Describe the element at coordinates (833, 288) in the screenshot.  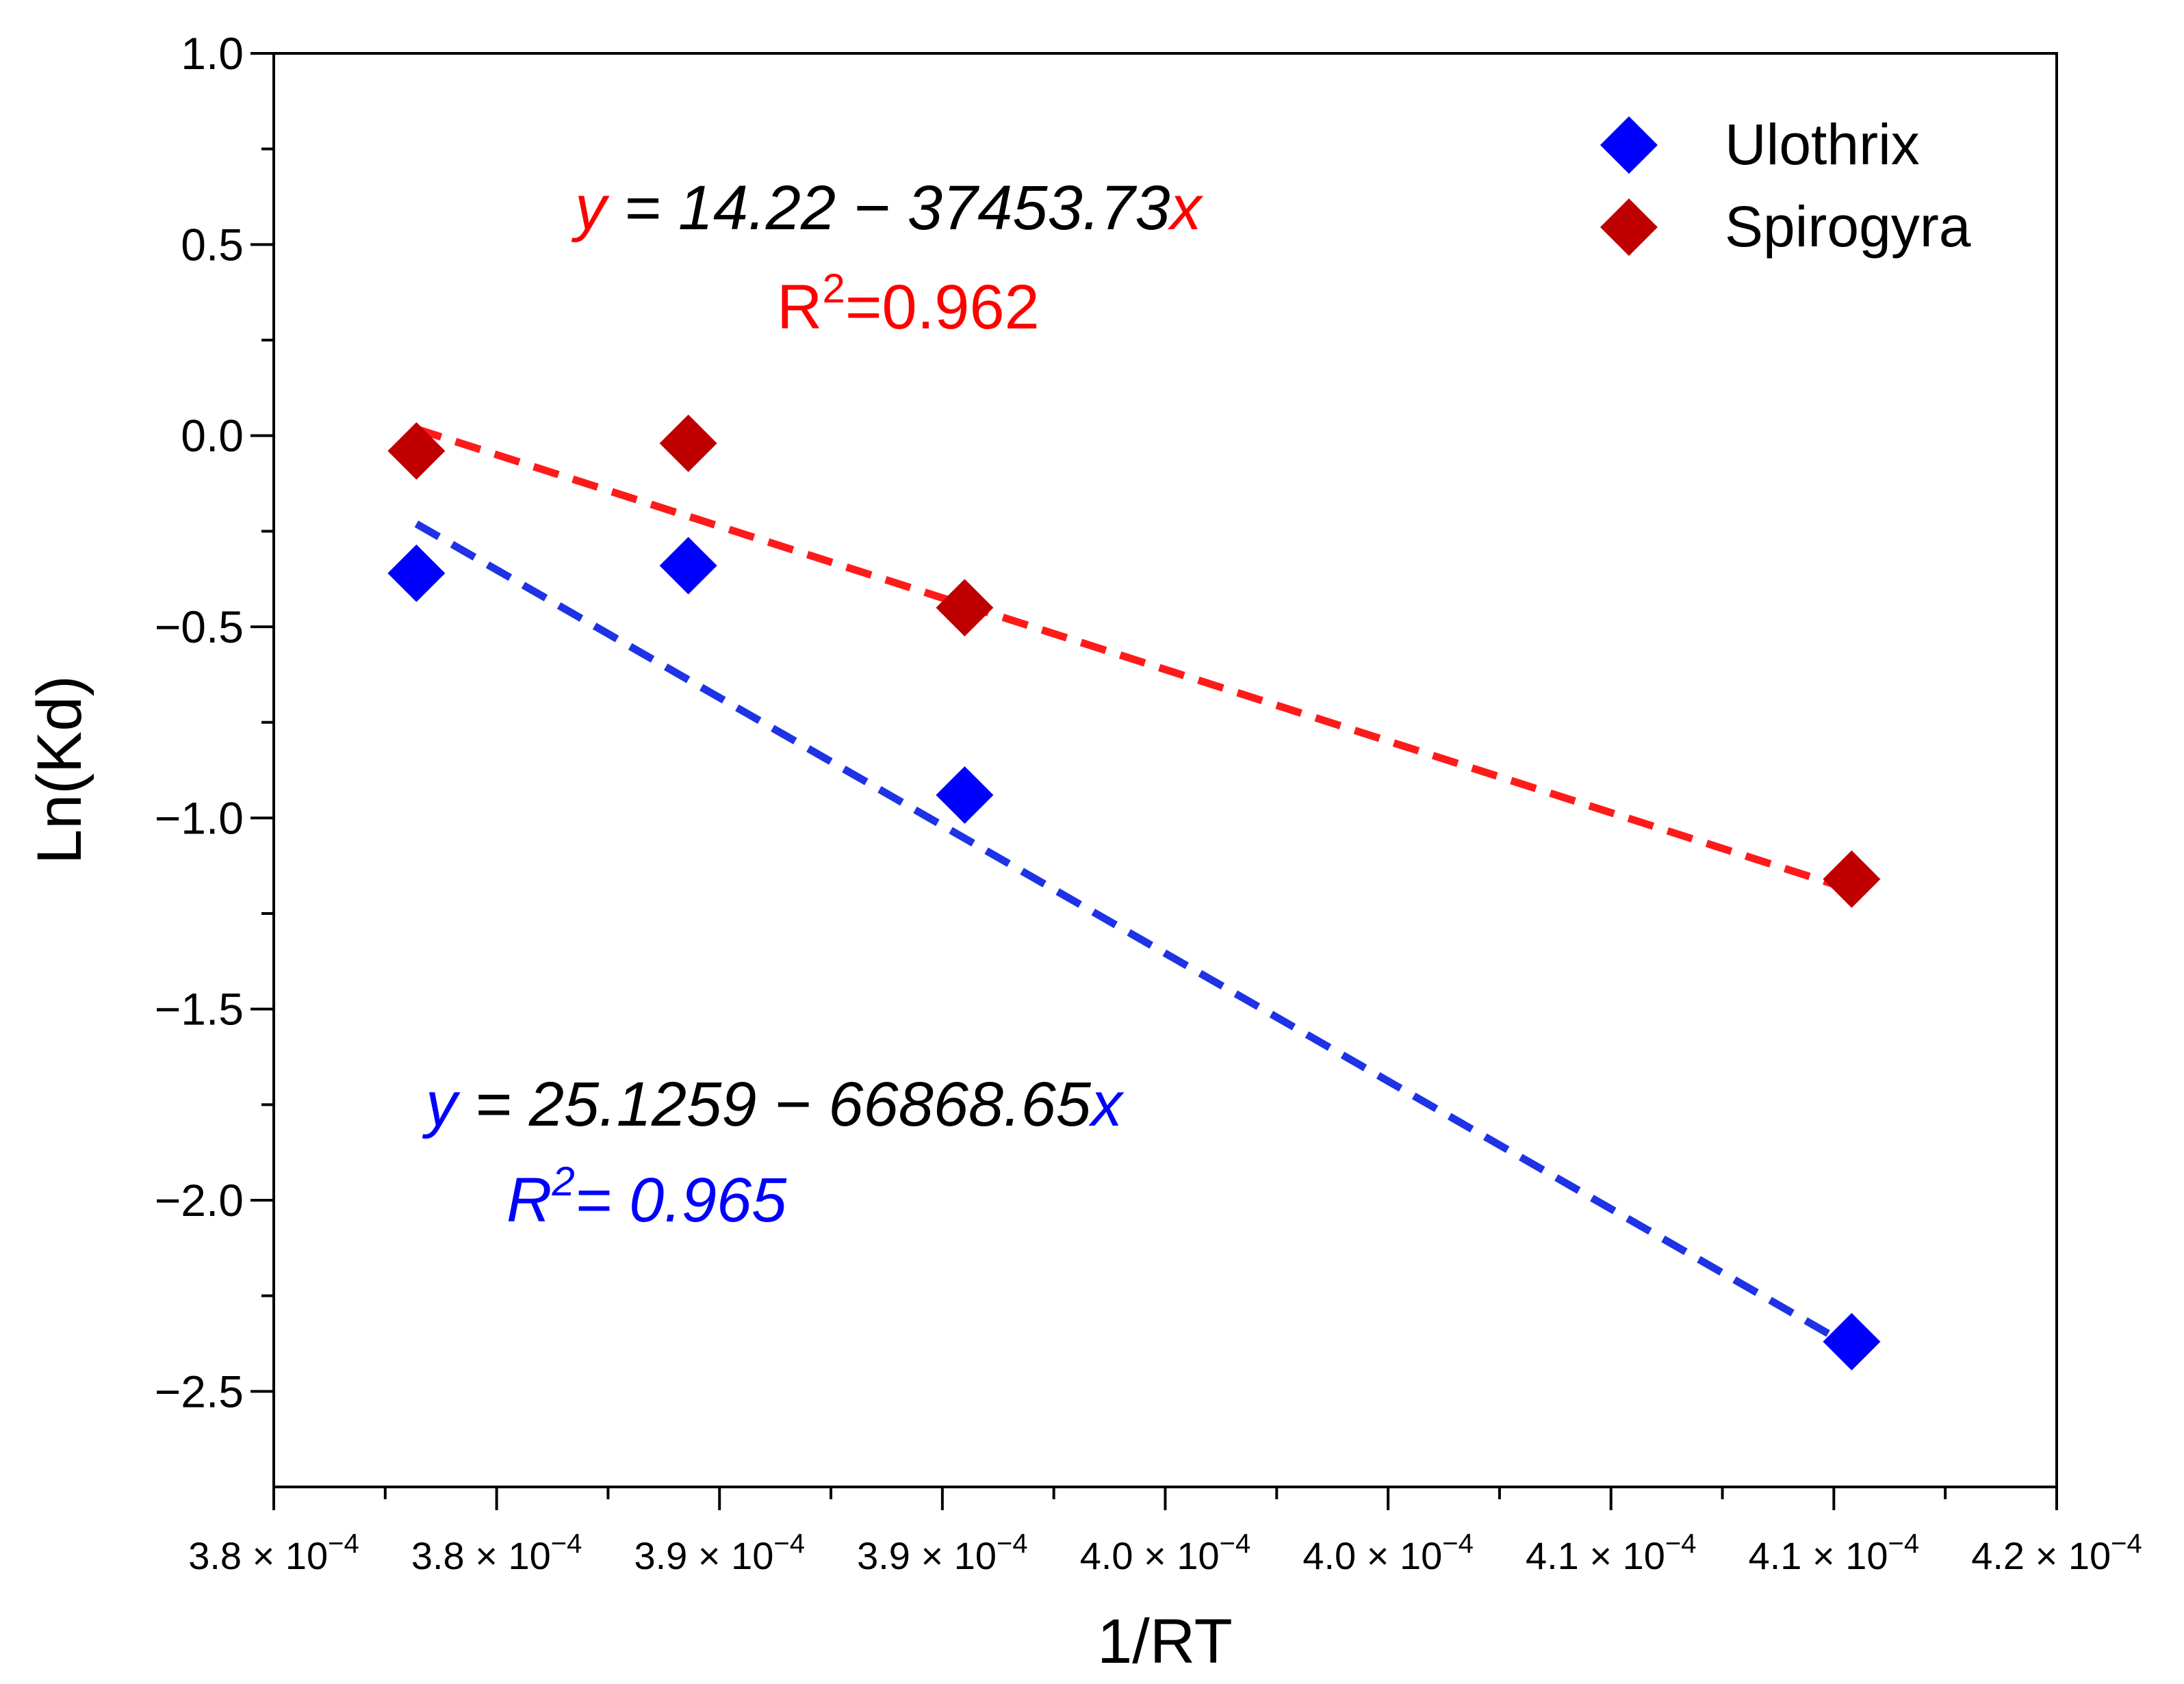
I see `spirogyra-r2-exp: 2` at that location.